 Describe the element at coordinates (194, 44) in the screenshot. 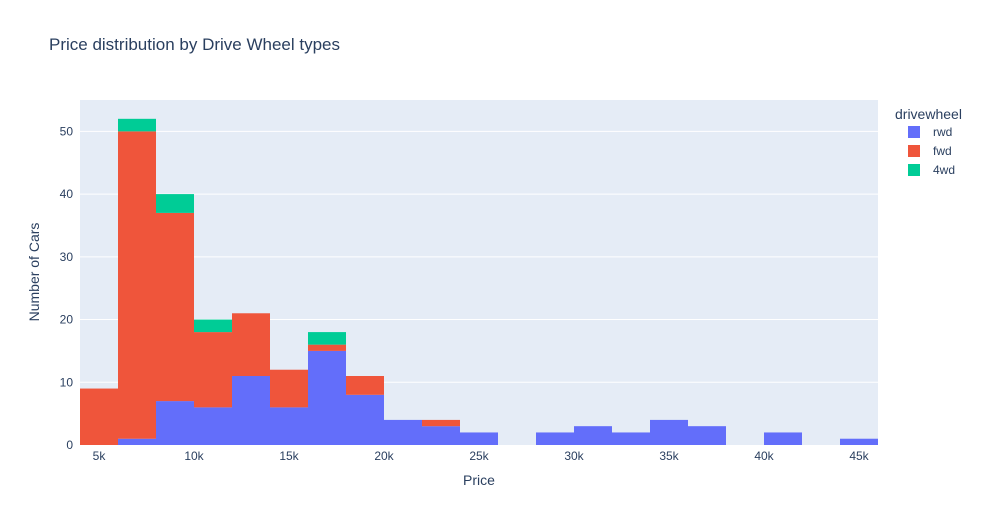

I see `chart-title: Price distribution by Drive Wheel types` at that location.